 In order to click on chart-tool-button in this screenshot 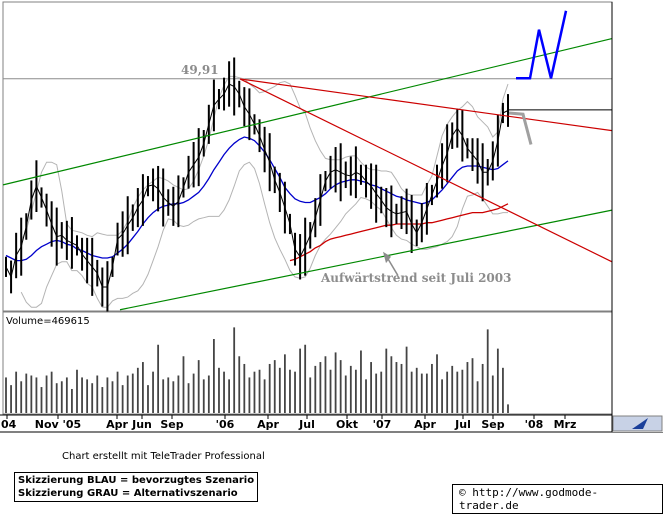, I will do `click(637, 423)`.